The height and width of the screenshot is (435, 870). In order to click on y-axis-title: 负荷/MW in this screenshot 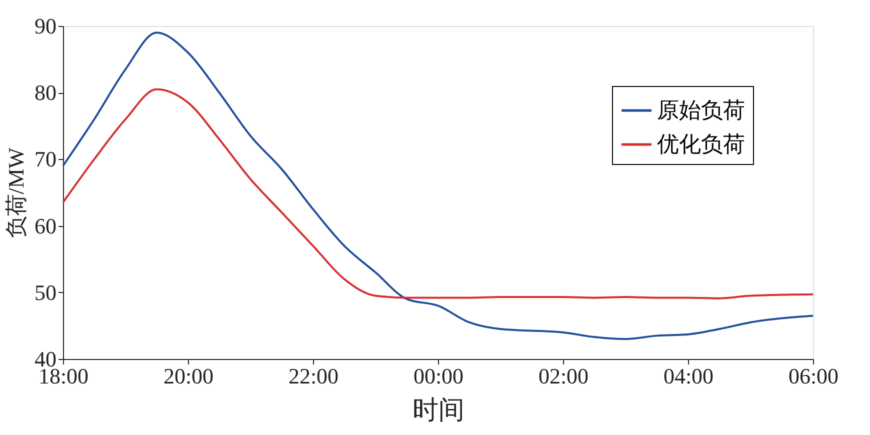, I will do `click(16, 193)`.